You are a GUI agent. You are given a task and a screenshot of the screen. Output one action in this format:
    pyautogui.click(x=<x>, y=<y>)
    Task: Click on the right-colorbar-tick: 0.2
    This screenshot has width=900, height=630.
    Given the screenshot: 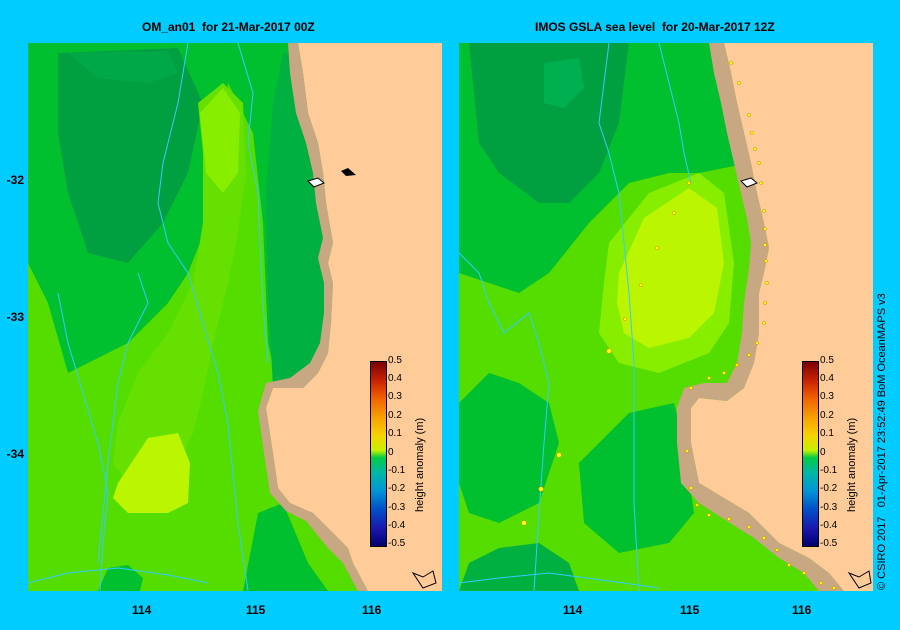 What is the action you would take?
    pyautogui.click(x=827, y=415)
    